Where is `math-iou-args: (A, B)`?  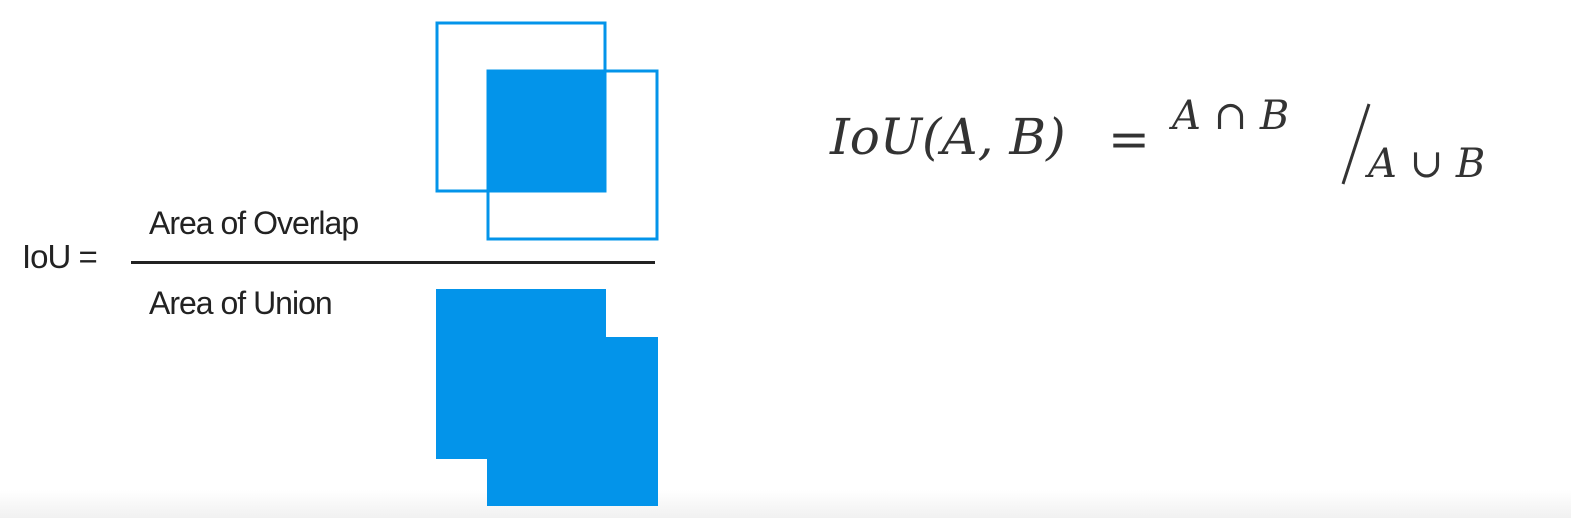
math-iou-args: (A, B) is located at coordinates (994, 137).